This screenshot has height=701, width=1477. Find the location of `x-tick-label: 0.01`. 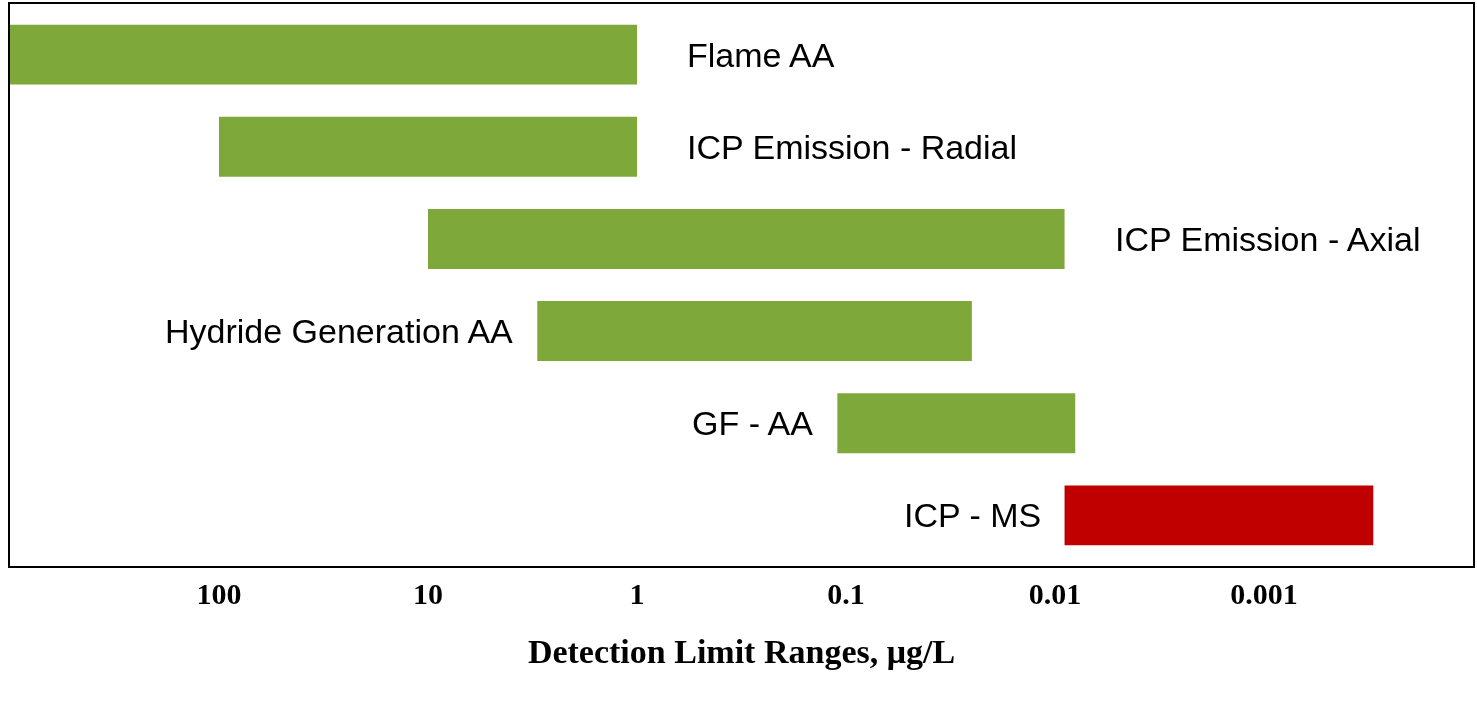

x-tick-label: 0.01 is located at coordinates (1055, 593).